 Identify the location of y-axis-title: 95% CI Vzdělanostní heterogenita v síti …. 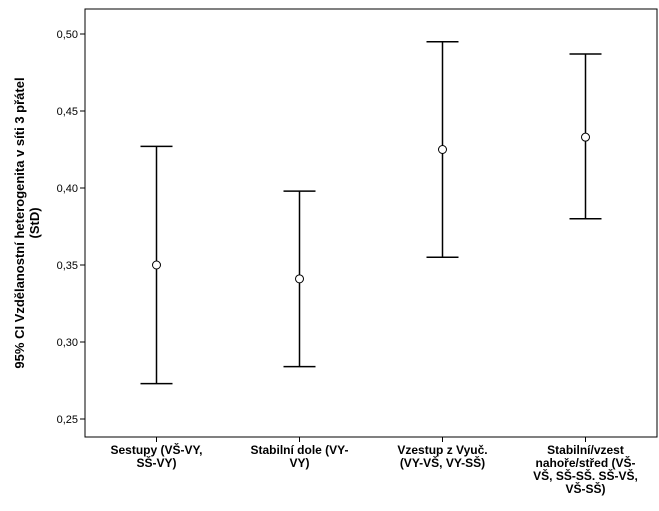
(27, 222).